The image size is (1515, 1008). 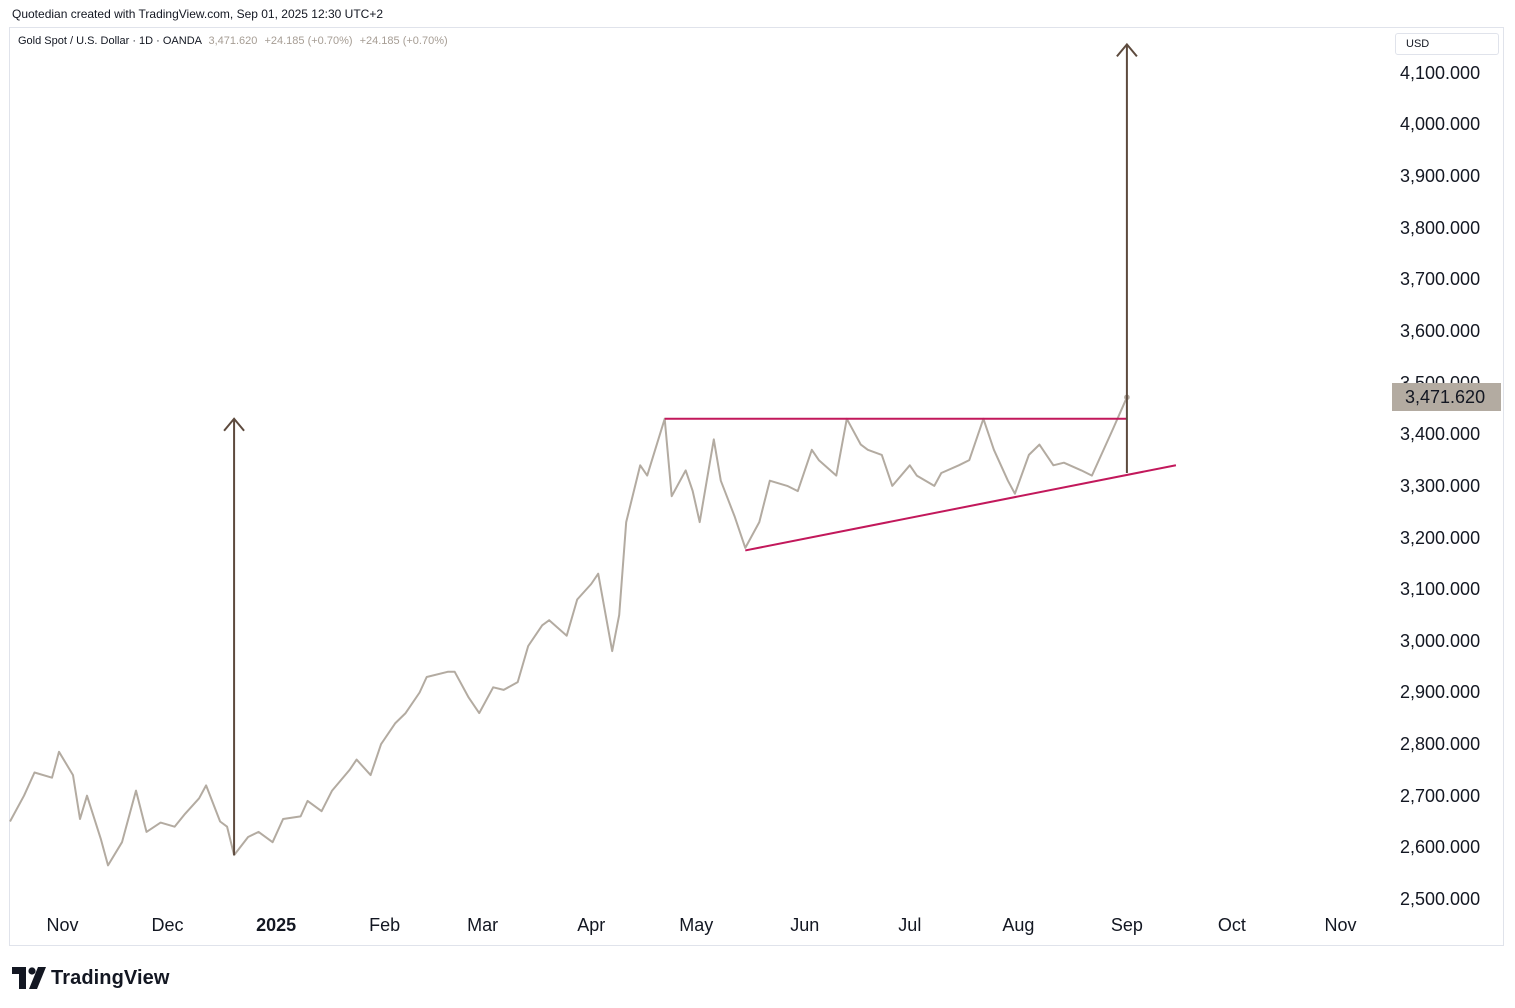 What do you see at coordinates (805, 925) in the screenshot?
I see `time-tick-label: Jun` at bounding box center [805, 925].